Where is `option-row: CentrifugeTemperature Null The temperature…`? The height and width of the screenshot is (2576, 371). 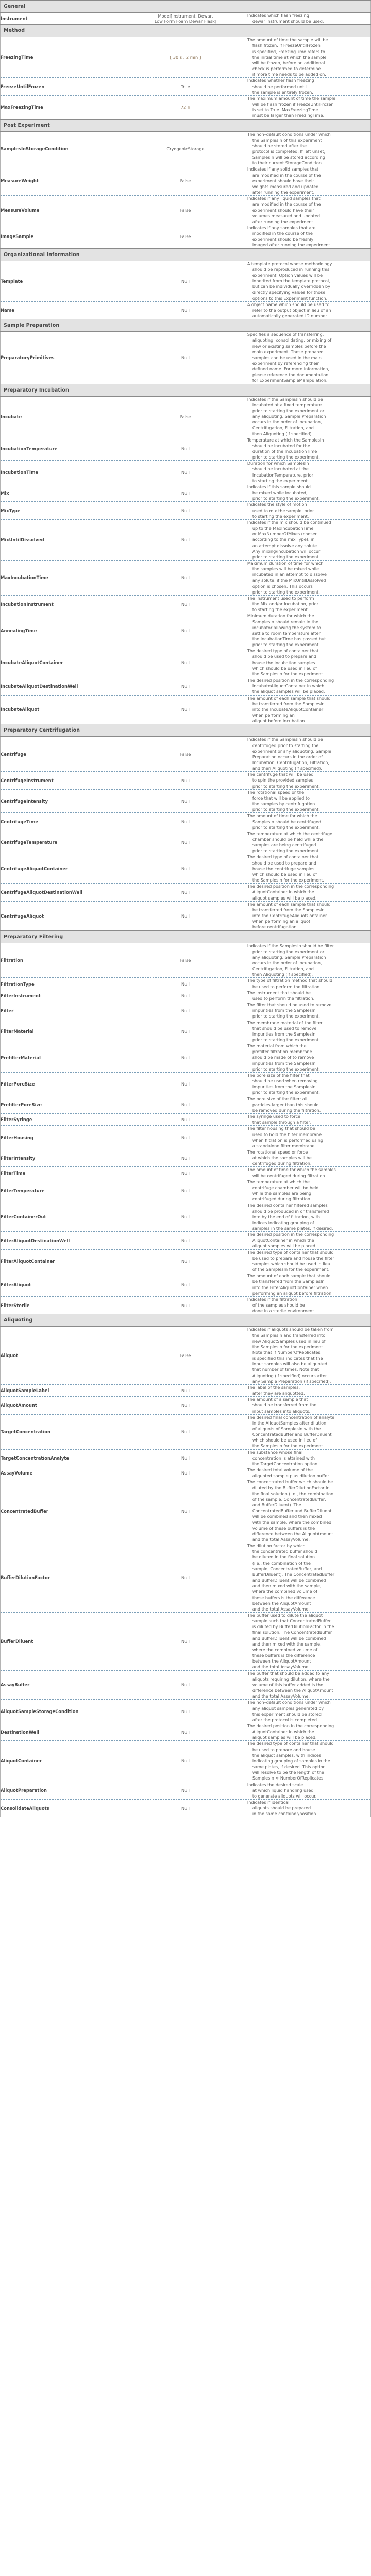 option-row: CentrifugeTemperature Null The temperature… is located at coordinates (186, 842).